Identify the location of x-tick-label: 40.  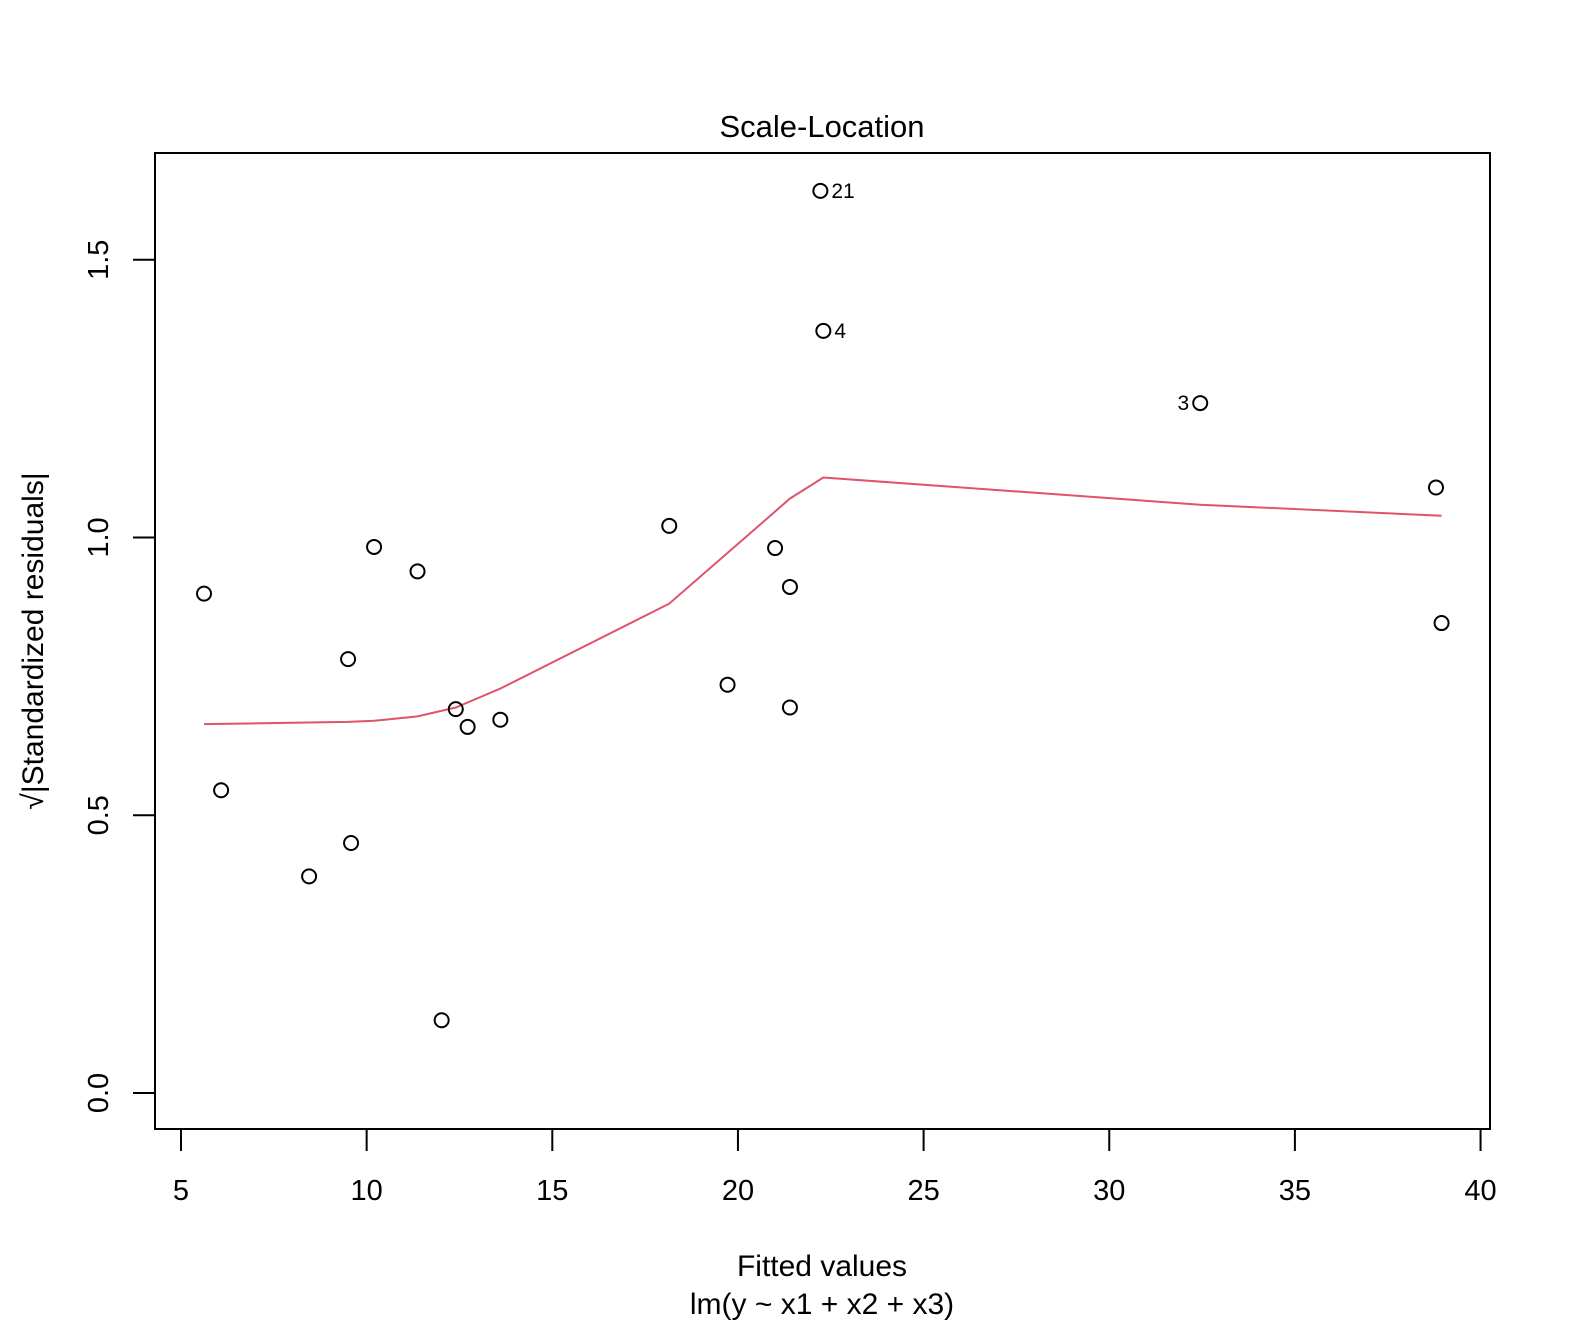
(1480, 1191).